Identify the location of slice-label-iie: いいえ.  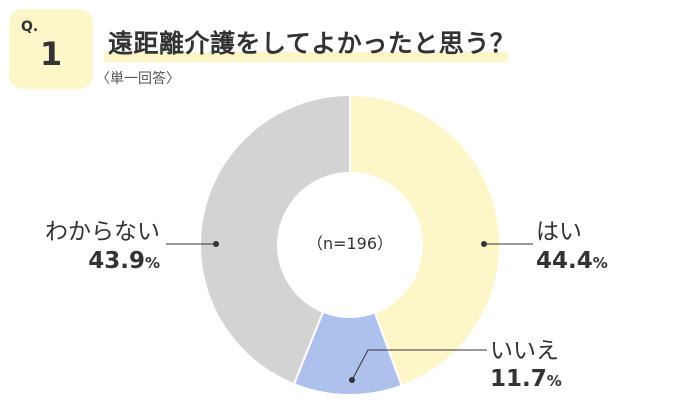
(524, 351).